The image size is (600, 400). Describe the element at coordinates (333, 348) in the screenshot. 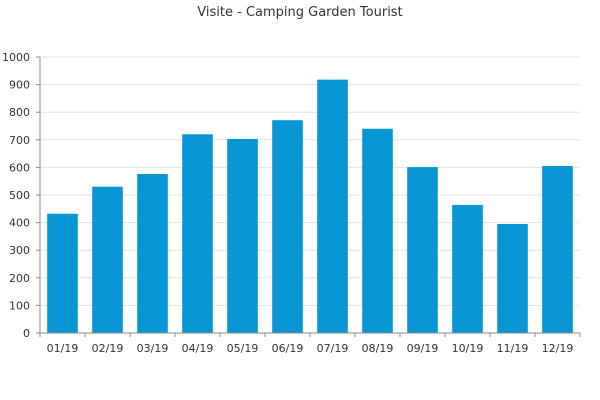

I see `x-tick-label: 07/19` at that location.